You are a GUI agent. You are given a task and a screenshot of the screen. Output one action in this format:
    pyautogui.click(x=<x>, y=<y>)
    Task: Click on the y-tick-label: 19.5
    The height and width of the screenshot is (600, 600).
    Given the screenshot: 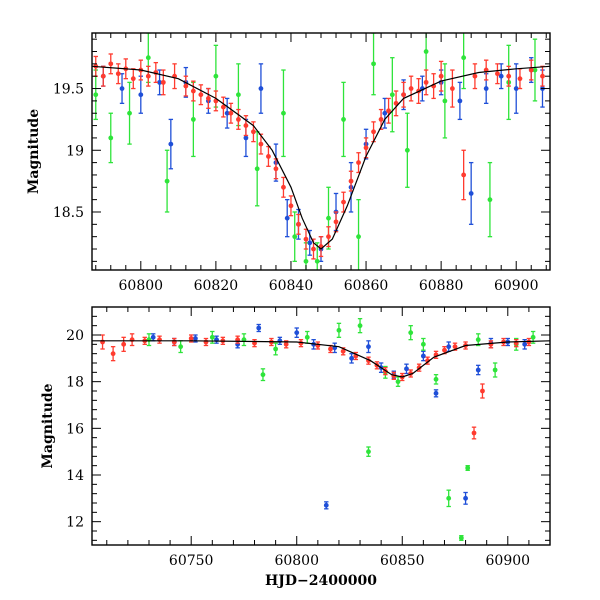 What is the action you would take?
    pyautogui.click(x=68, y=90)
    